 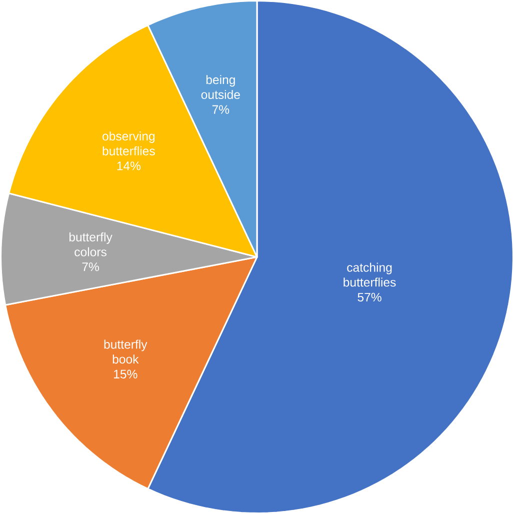 I want to click on data-label: 15%, so click(x=126, y=374).